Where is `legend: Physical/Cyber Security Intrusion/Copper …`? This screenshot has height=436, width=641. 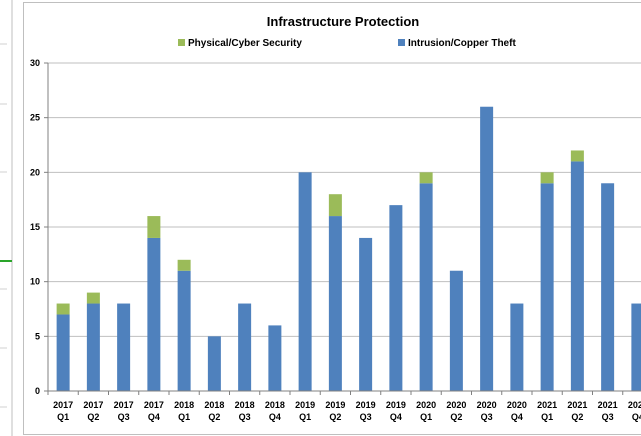 legend: Physical/Cyber Security Intrusion/Copper … is located at coordinates (347, 43).